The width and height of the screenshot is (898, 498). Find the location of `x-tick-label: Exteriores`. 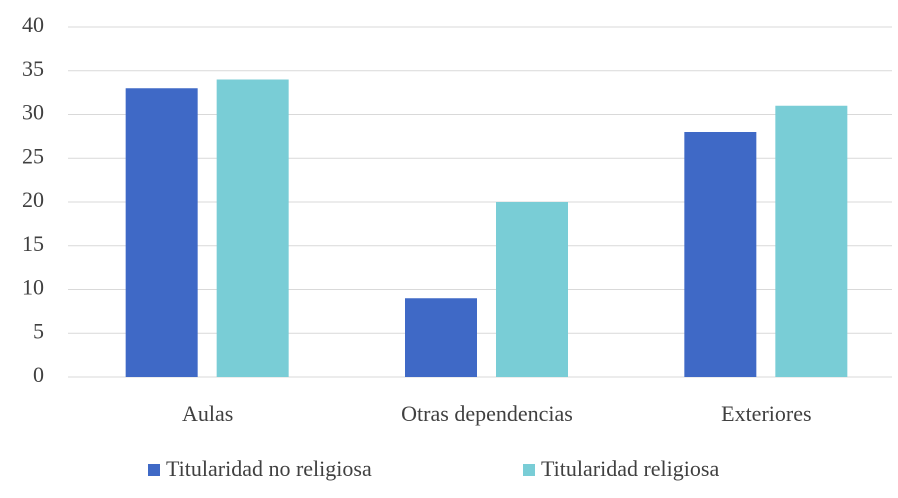

x-tick-label: Exteriores is located at coordinates (766, 413).